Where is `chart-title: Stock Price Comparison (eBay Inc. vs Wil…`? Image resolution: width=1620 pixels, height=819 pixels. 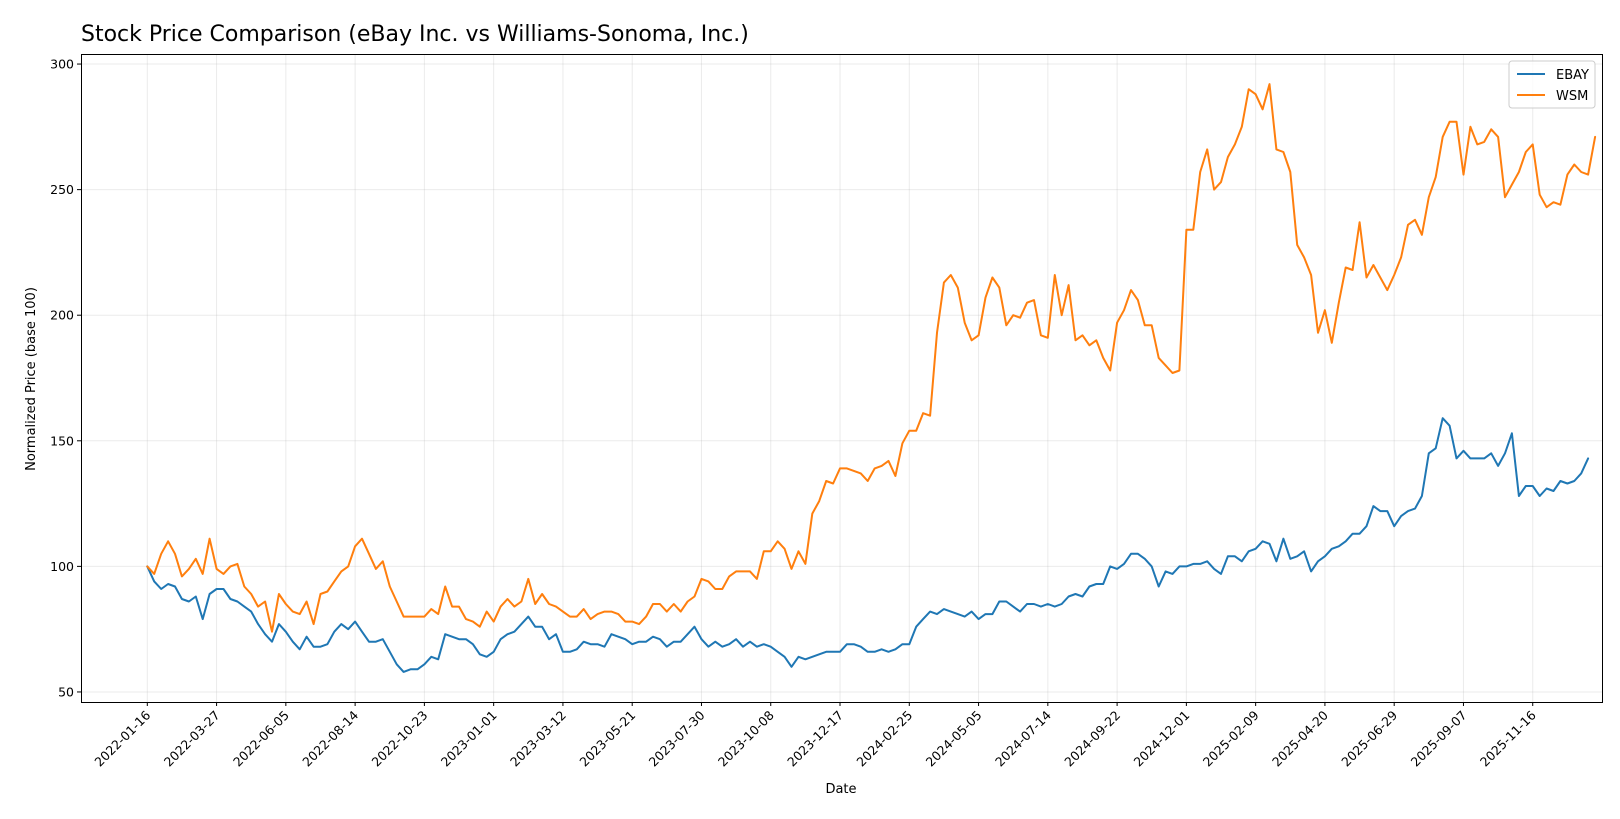 chart-title: Stock Price Comparison (eBay Inc. vs Wil… is located at coordinates (415, 34).